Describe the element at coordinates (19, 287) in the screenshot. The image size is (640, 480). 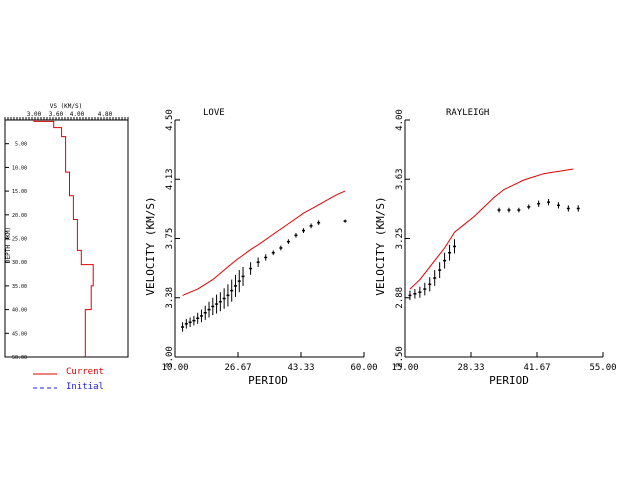
I see `depth-tick-label: 35.00` at that location.